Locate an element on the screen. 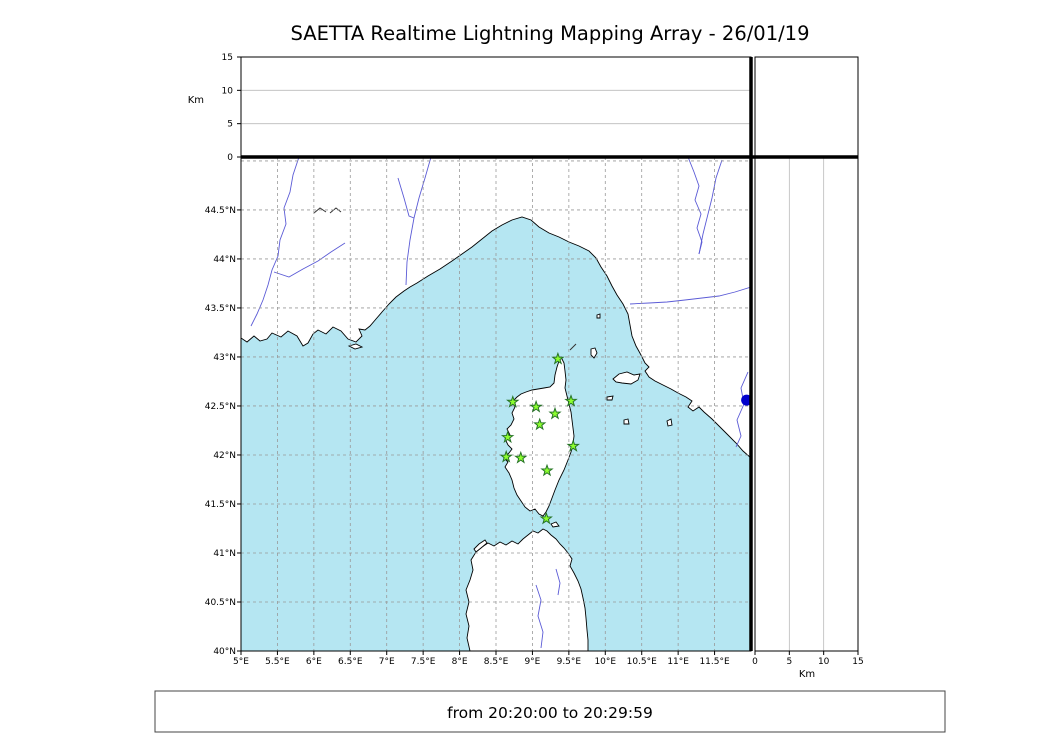 The height and width of the screenshot is (750, 1050). island-porquerolles is located at coordinates (355, 346).